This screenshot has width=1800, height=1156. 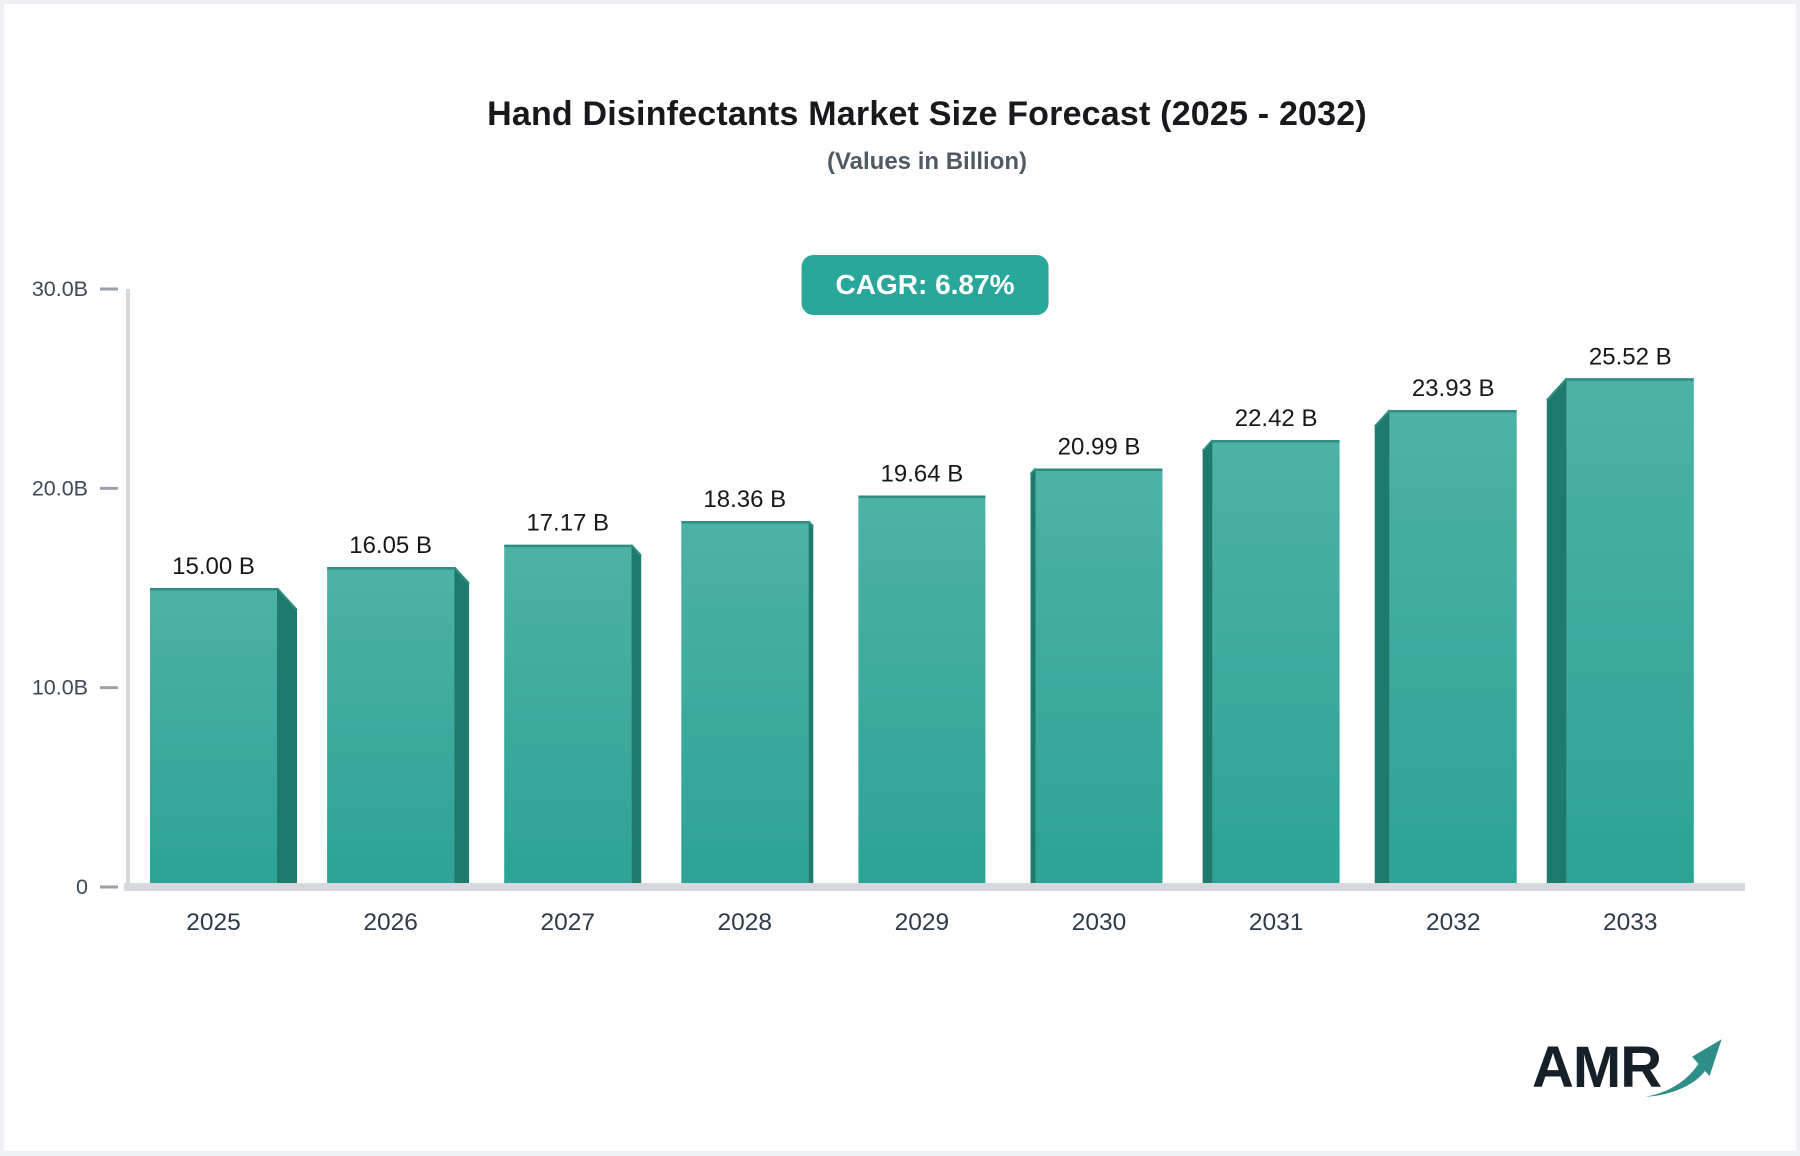 I want to click on amr-logo: AMR, so click(x=1627, y=1074).